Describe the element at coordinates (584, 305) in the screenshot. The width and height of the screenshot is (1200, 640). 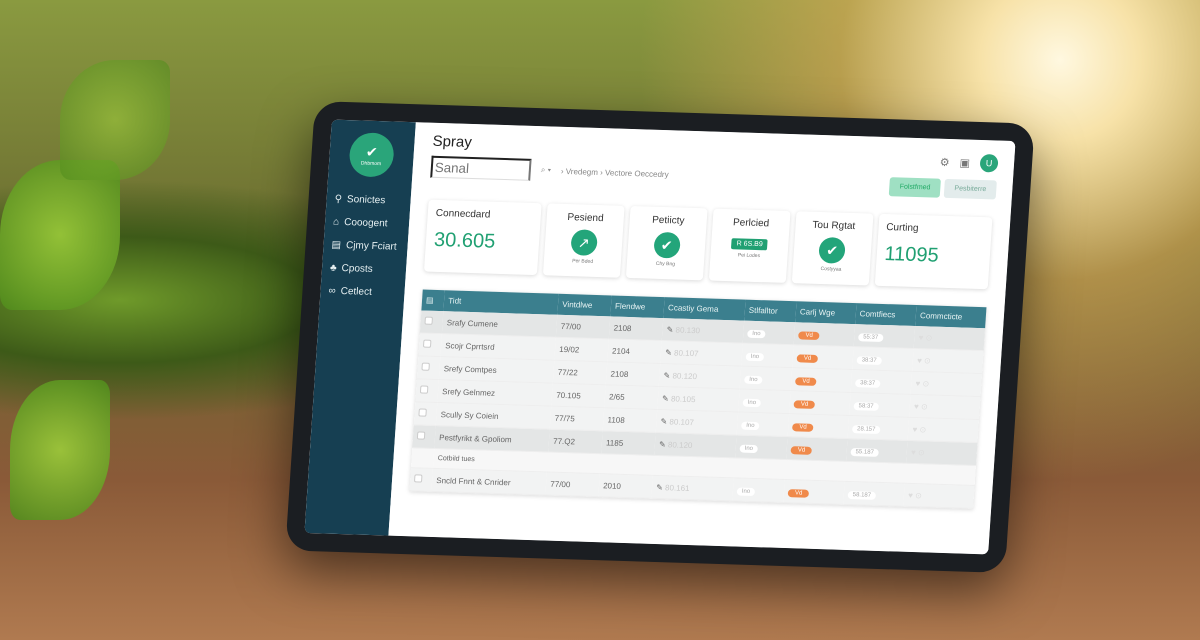
I see `column-header: Vintdlwe` at that location.